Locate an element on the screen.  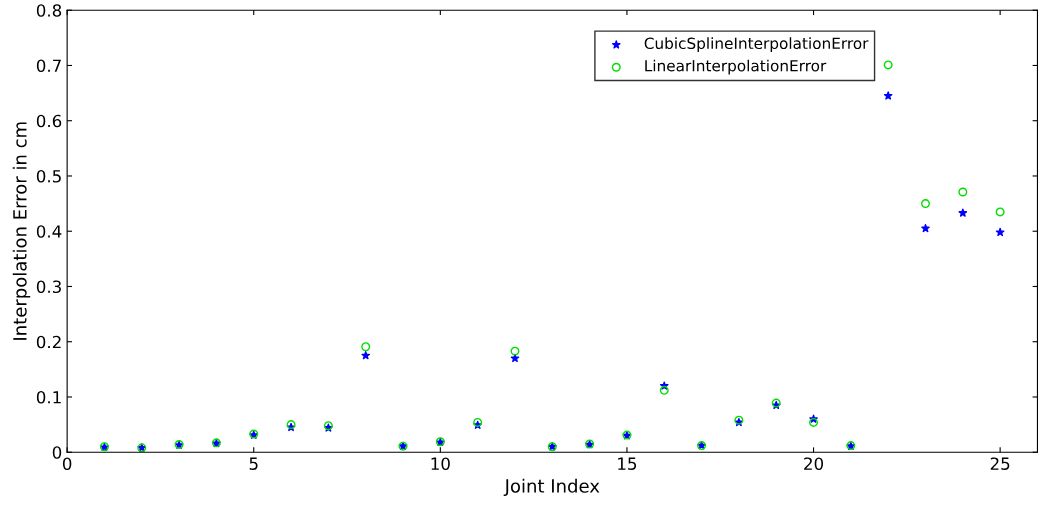
y-tick-label: 0.5 is located at coordinates (48, 176).